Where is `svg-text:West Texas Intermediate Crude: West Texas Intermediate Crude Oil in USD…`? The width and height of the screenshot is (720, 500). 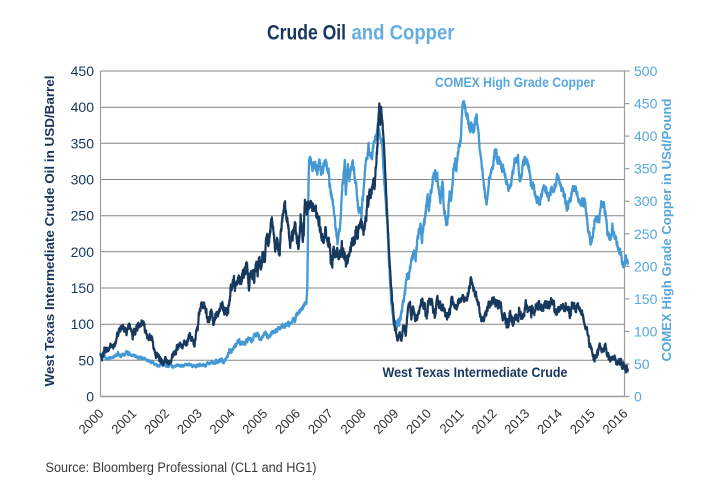 svg-text:West Texas Intermediate Crude: West Texas Intermediate Crude Oil in USD… is located at coordinates (49, 231).